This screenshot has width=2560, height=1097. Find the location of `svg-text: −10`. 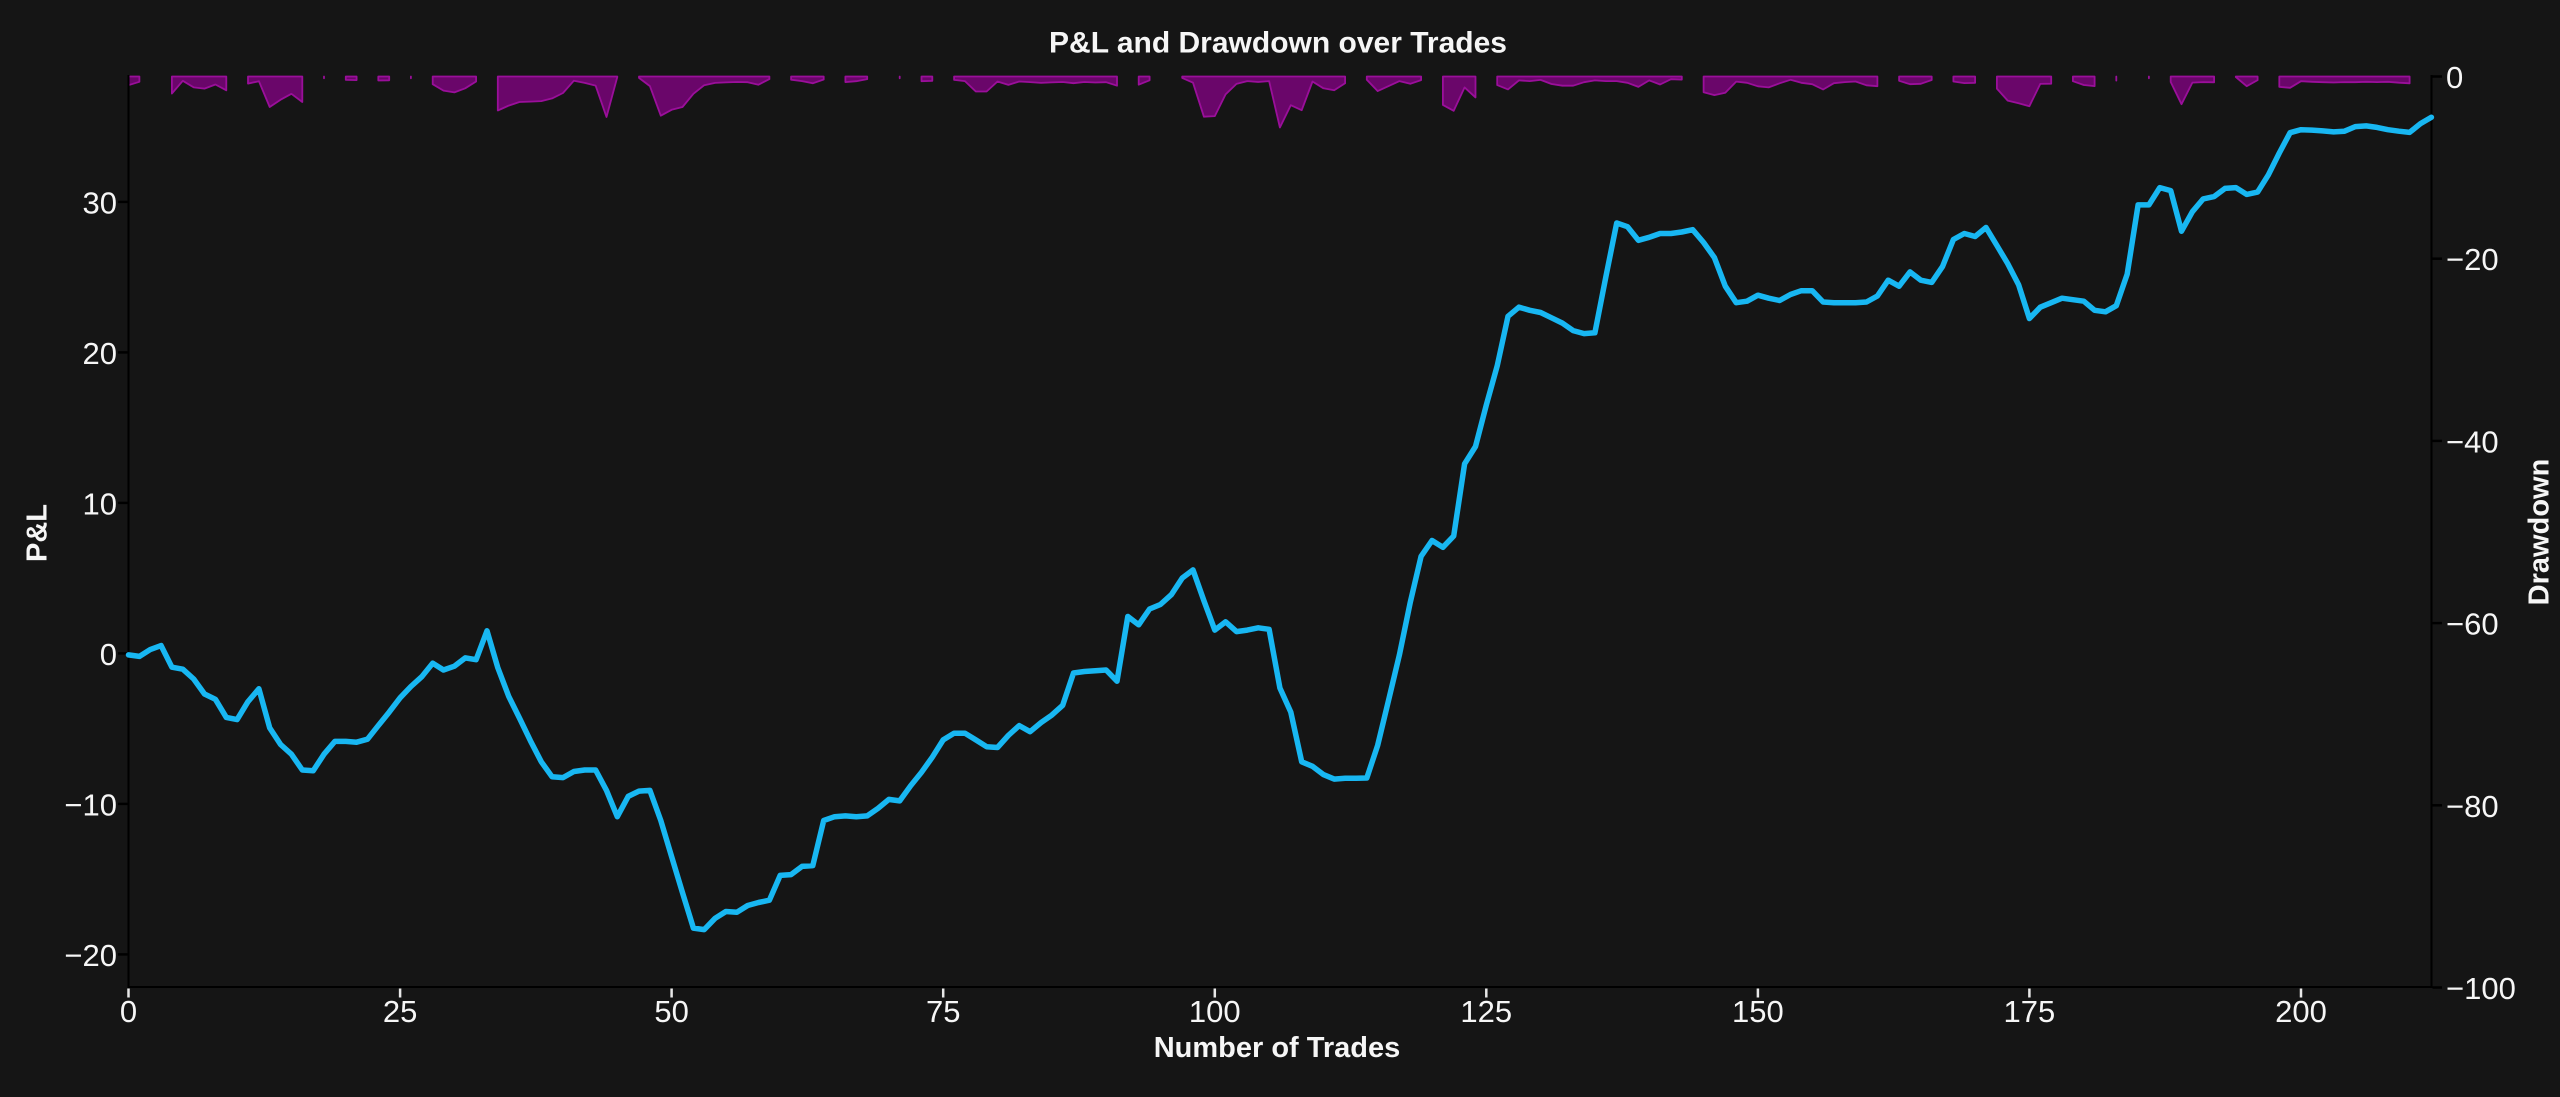

svg-text: −10 is located at coordinates (90, 804).